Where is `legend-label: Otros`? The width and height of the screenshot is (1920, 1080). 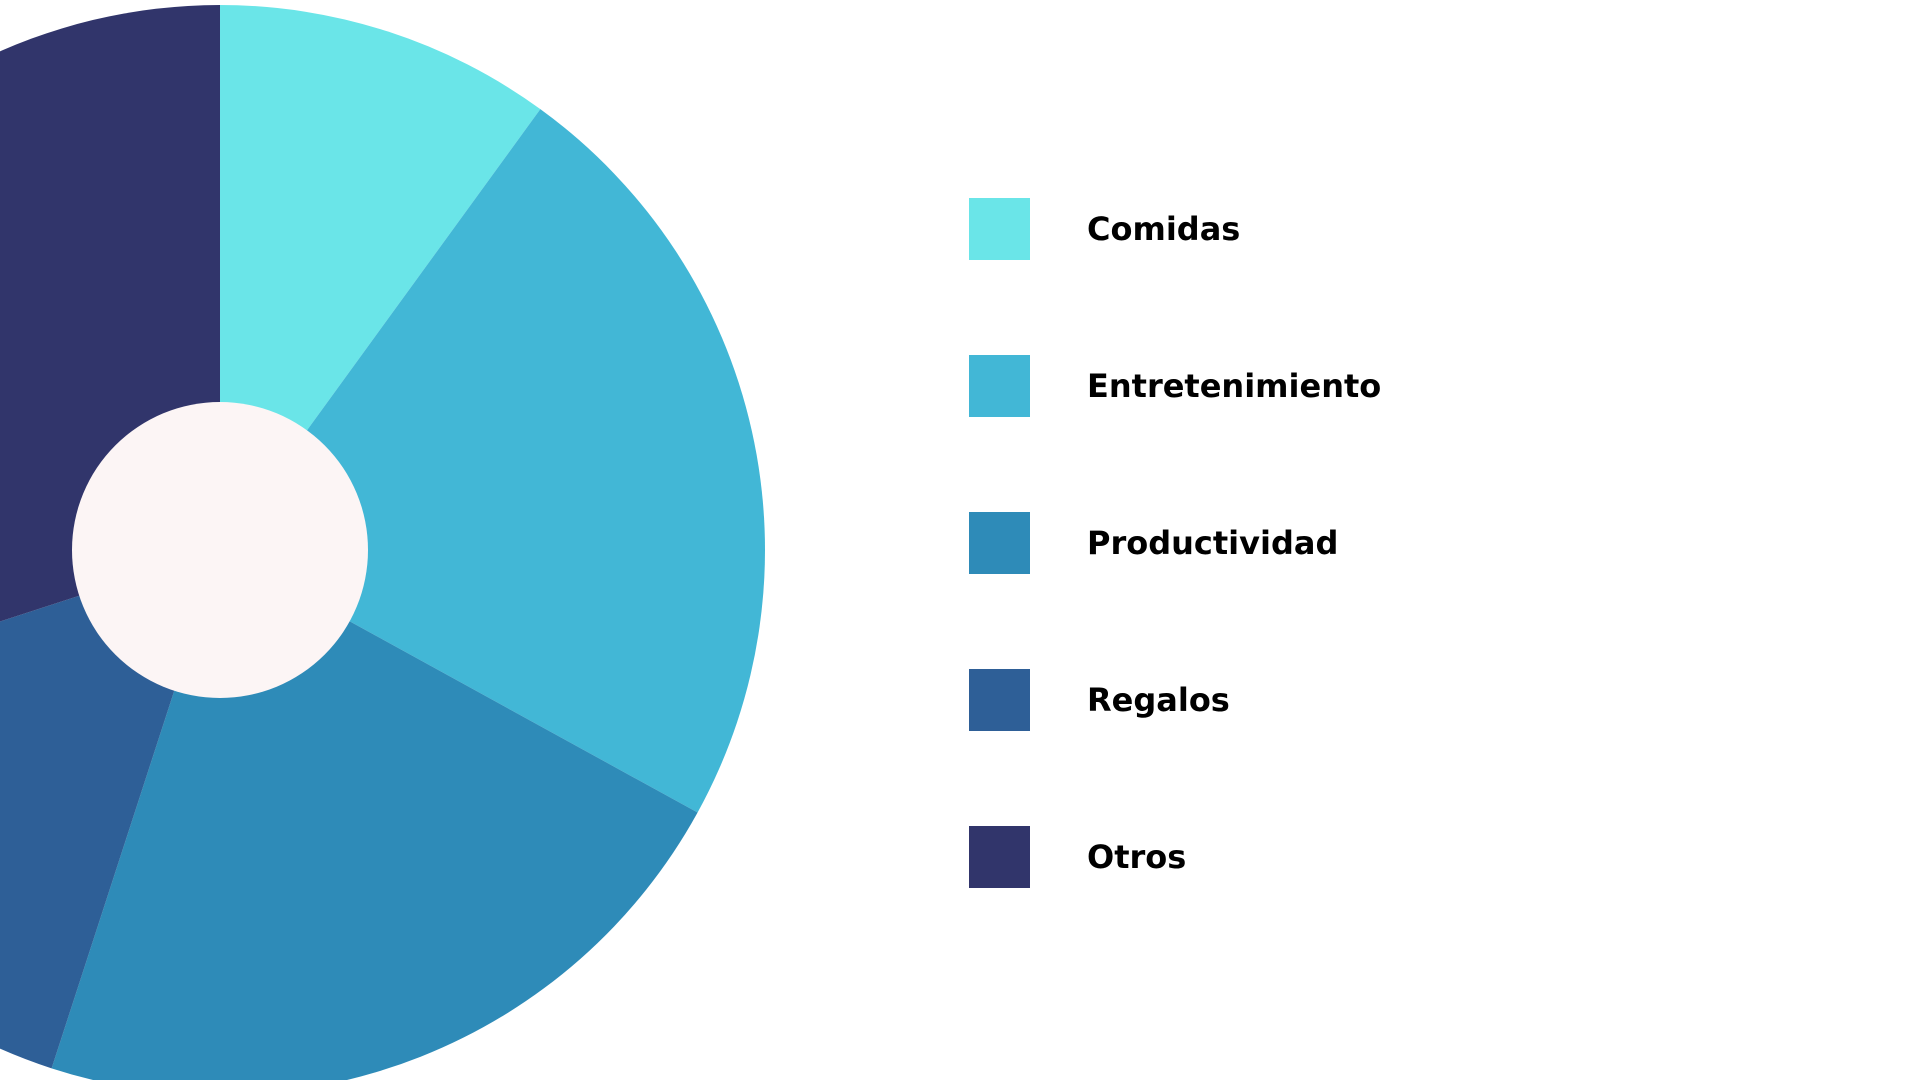
legend-label: Otros is located at coordinates (1137, 857).